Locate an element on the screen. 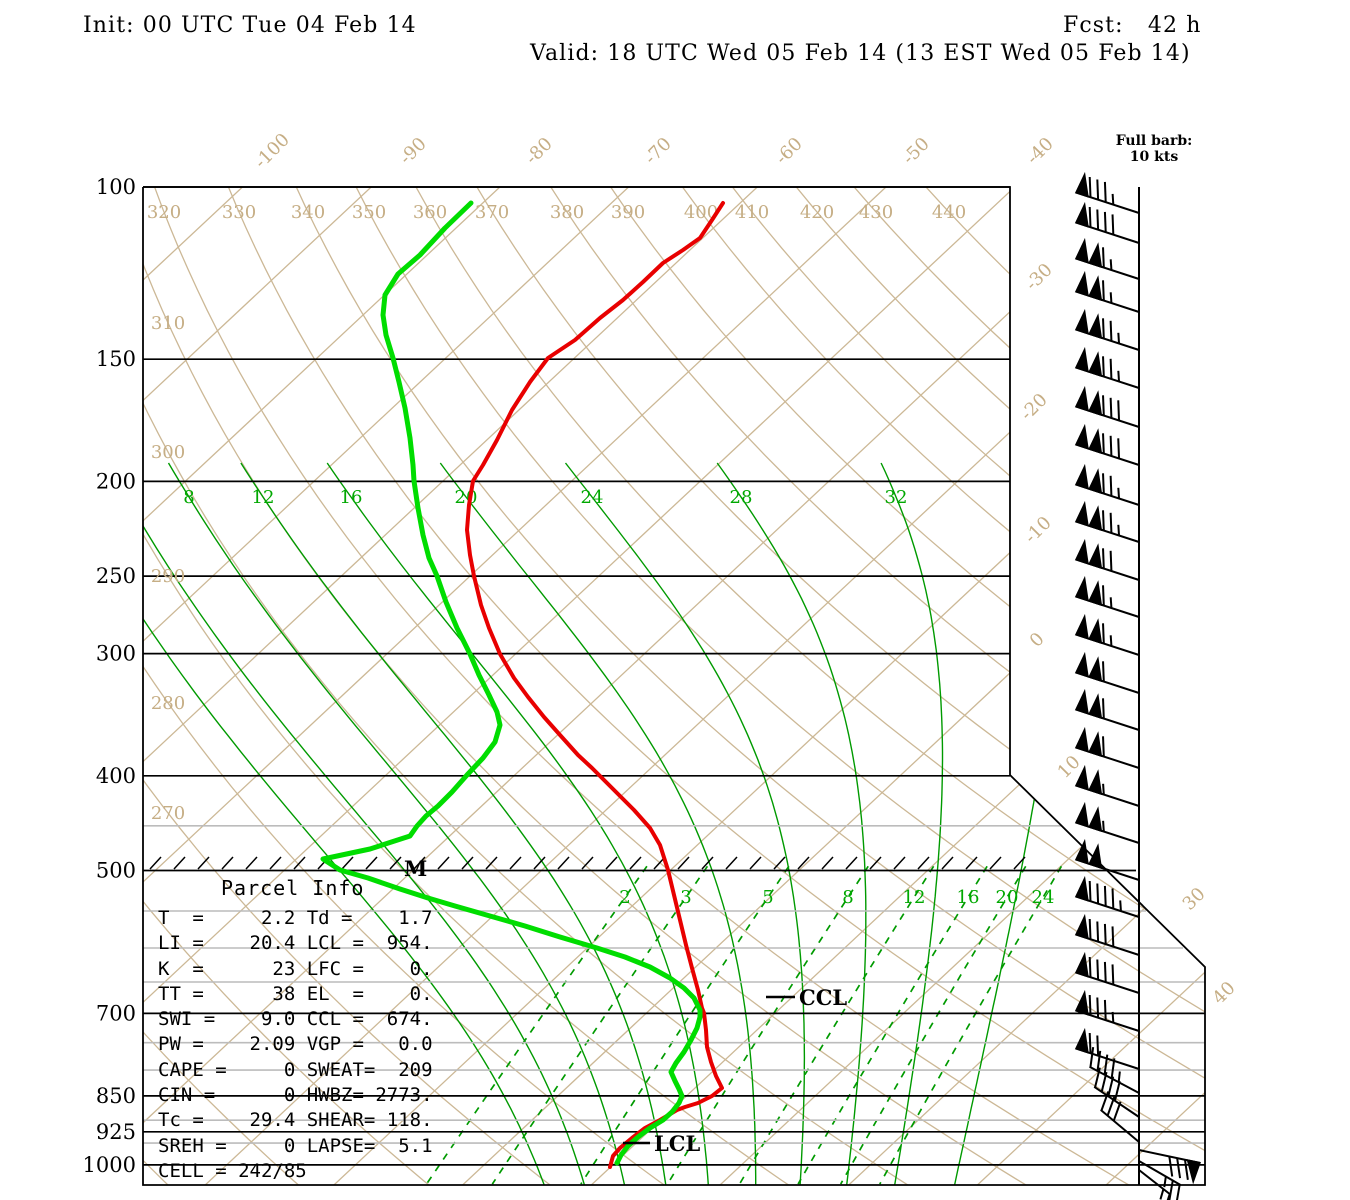 This screenshot has width=1350, height=1200. parcel-info-row: TT = 38 EL = 0. is located at coordinates (295, 993).